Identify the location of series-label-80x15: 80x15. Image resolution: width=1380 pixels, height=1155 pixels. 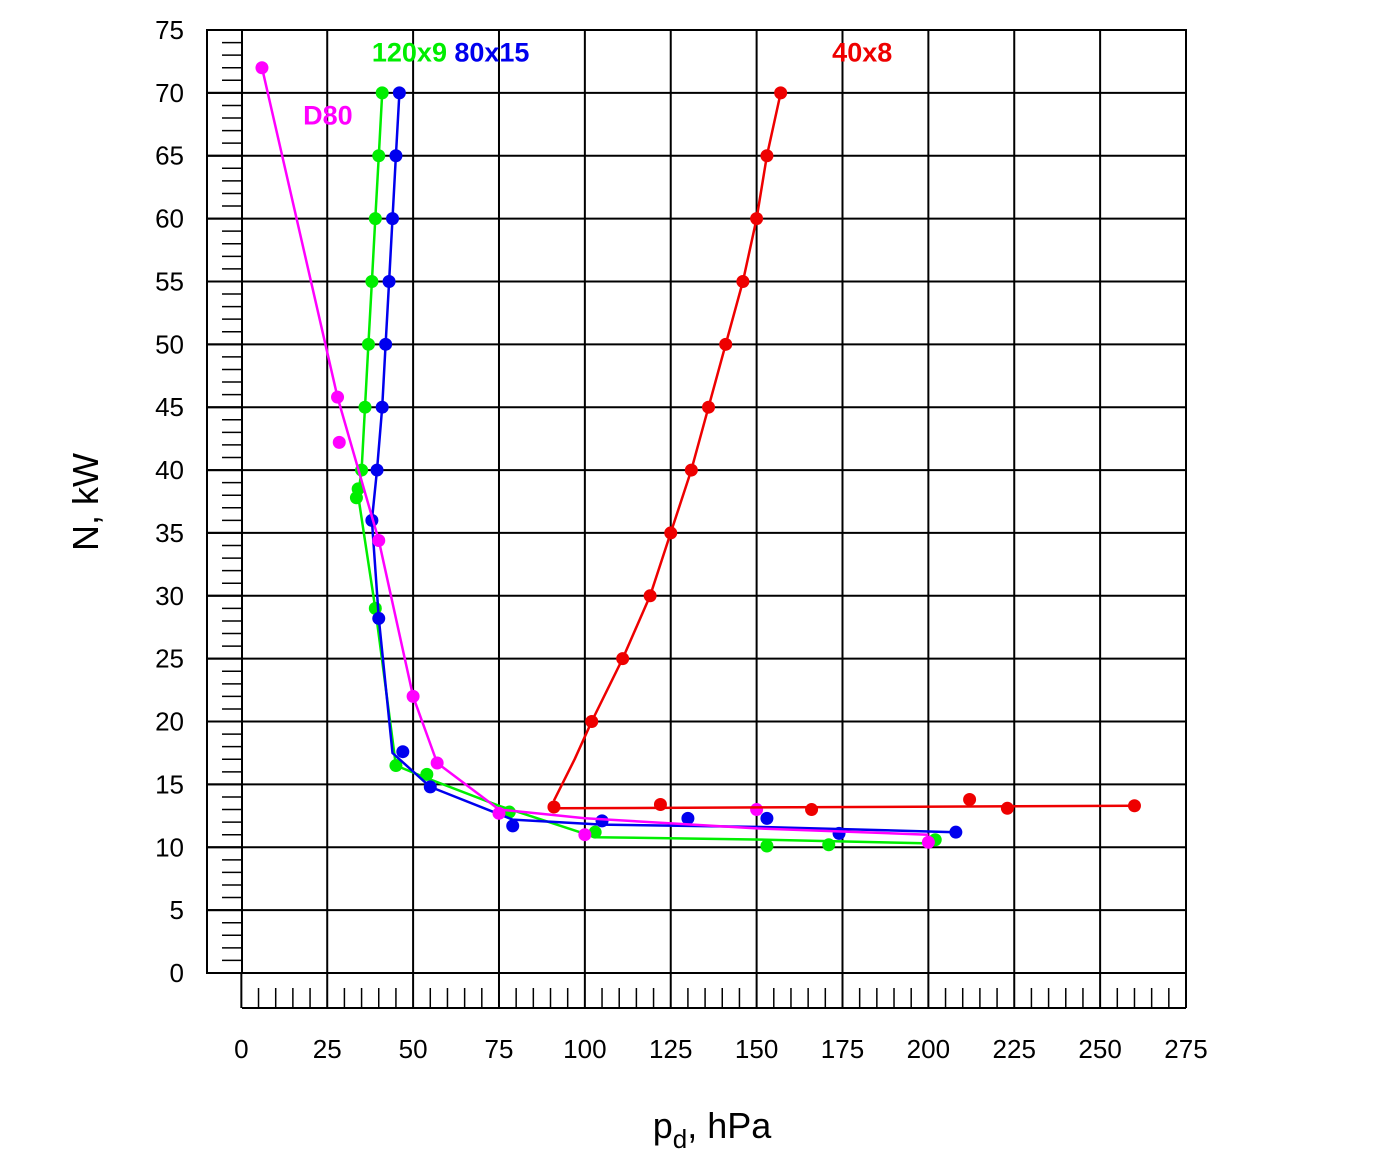
(491, 52).